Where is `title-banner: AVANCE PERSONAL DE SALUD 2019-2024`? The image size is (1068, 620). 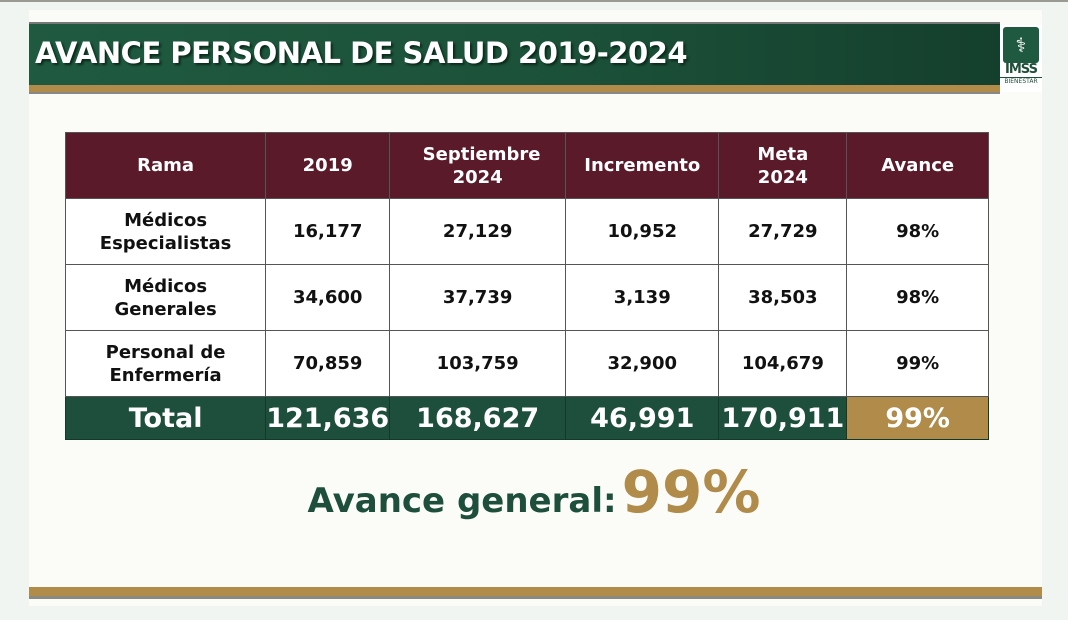 title-banner: AVANCE PERSONAL DE SALUD 2019-2024 is located at coordinates (514, 54).